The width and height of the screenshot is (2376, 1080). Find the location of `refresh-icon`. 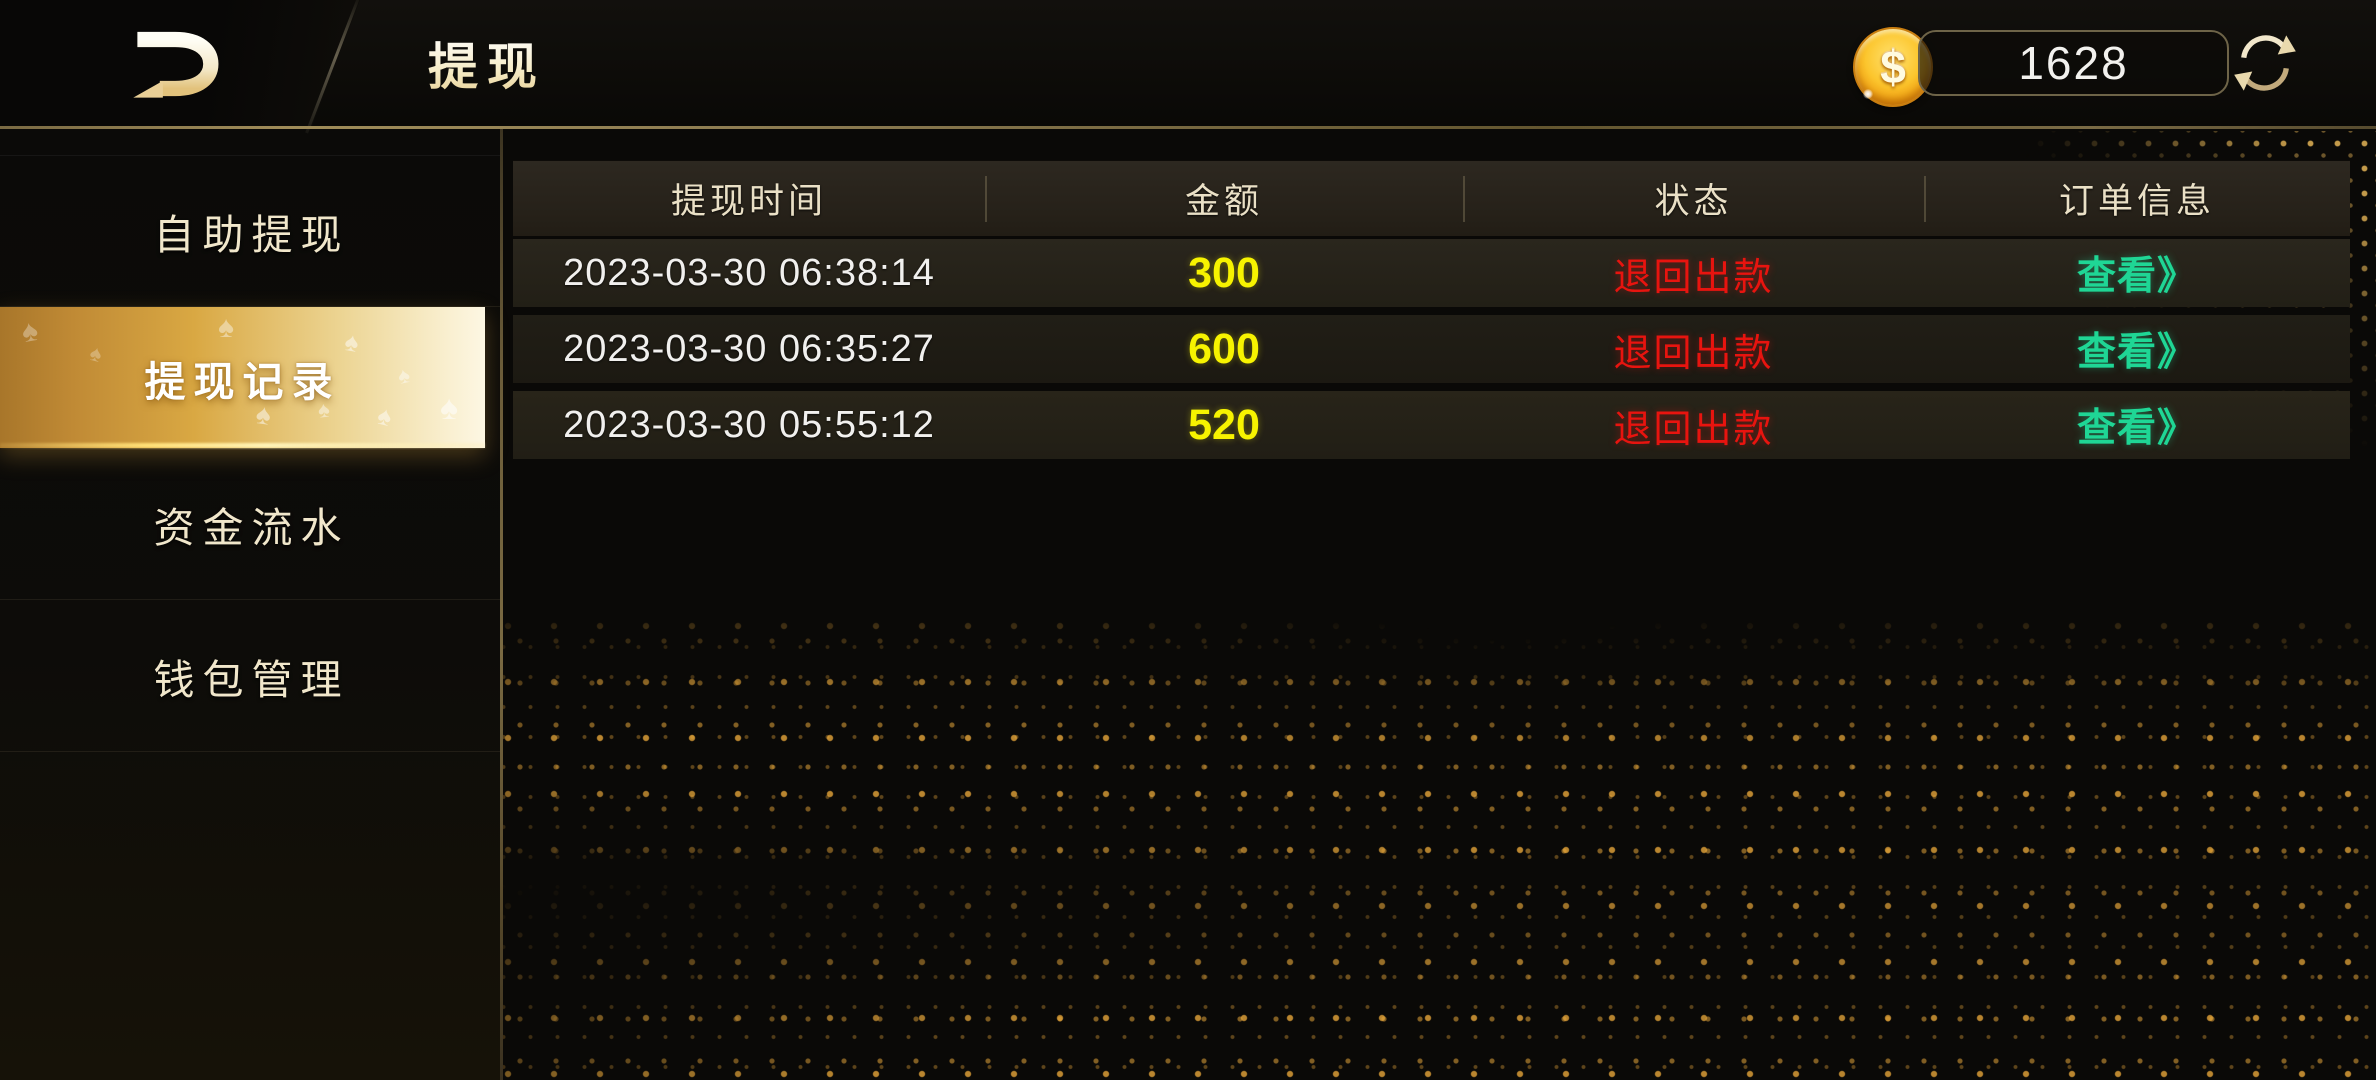

refresh-icon is located at coordinates (2265, 63).